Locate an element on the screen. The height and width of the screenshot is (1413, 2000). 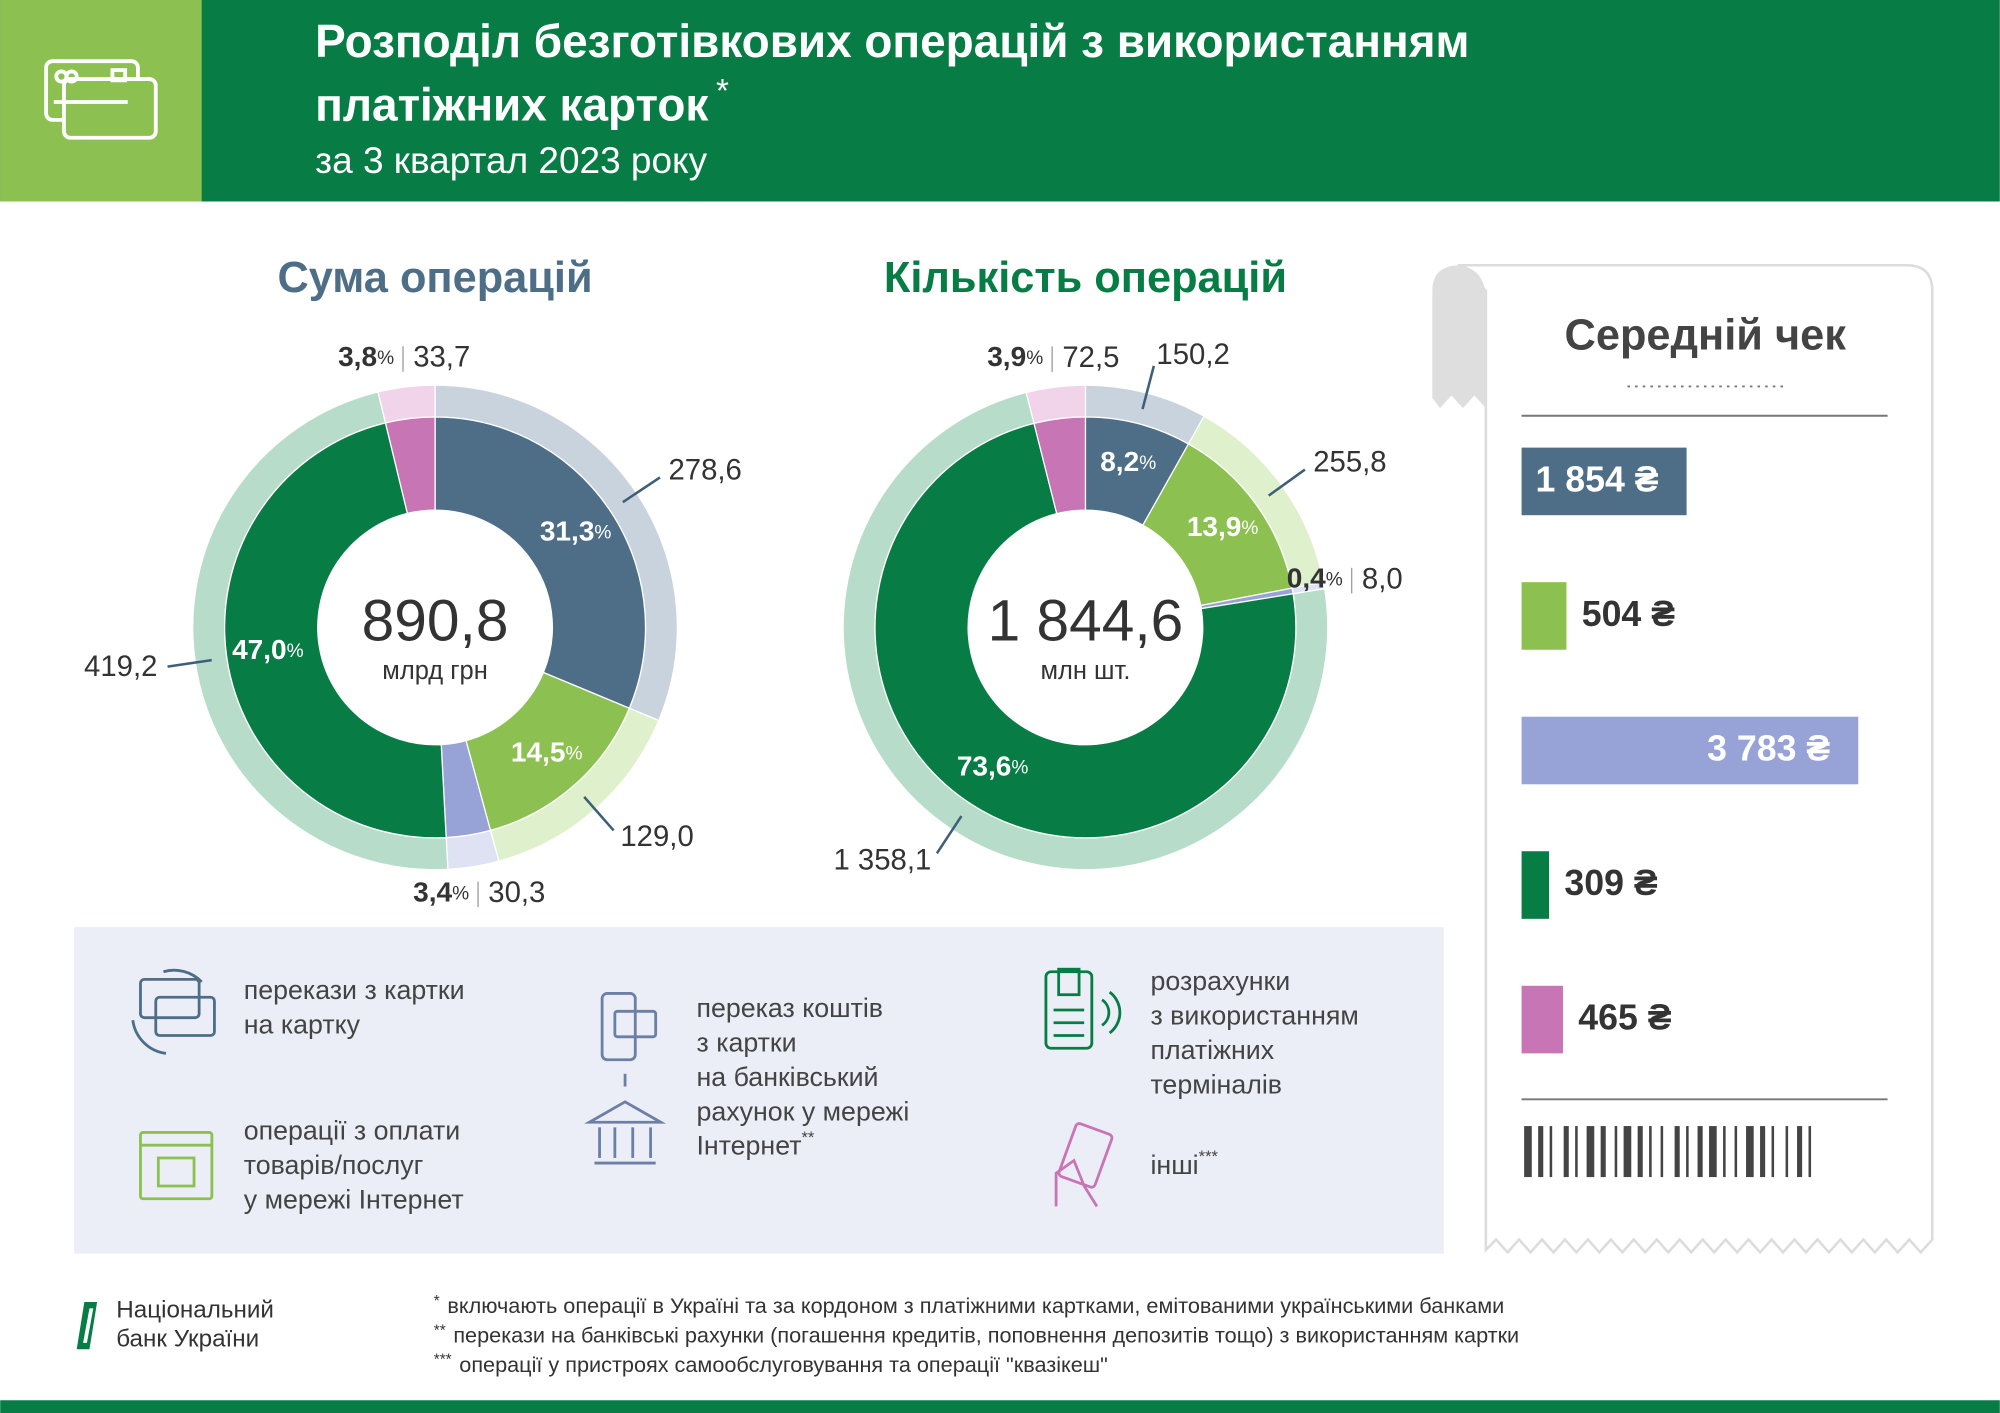
total-unit: млрд грн is located at coordinates (435, 671).